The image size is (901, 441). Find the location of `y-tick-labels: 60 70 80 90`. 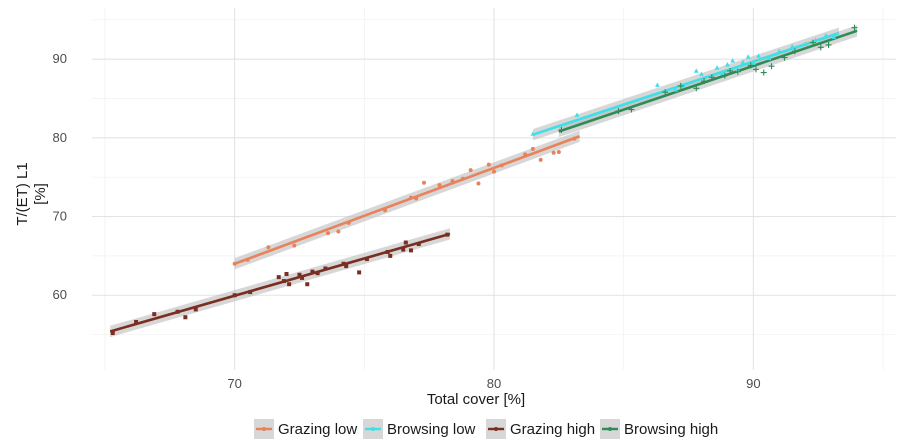

y-tick-labels: 60 70 80 90 is located at coordinates (60, 176).